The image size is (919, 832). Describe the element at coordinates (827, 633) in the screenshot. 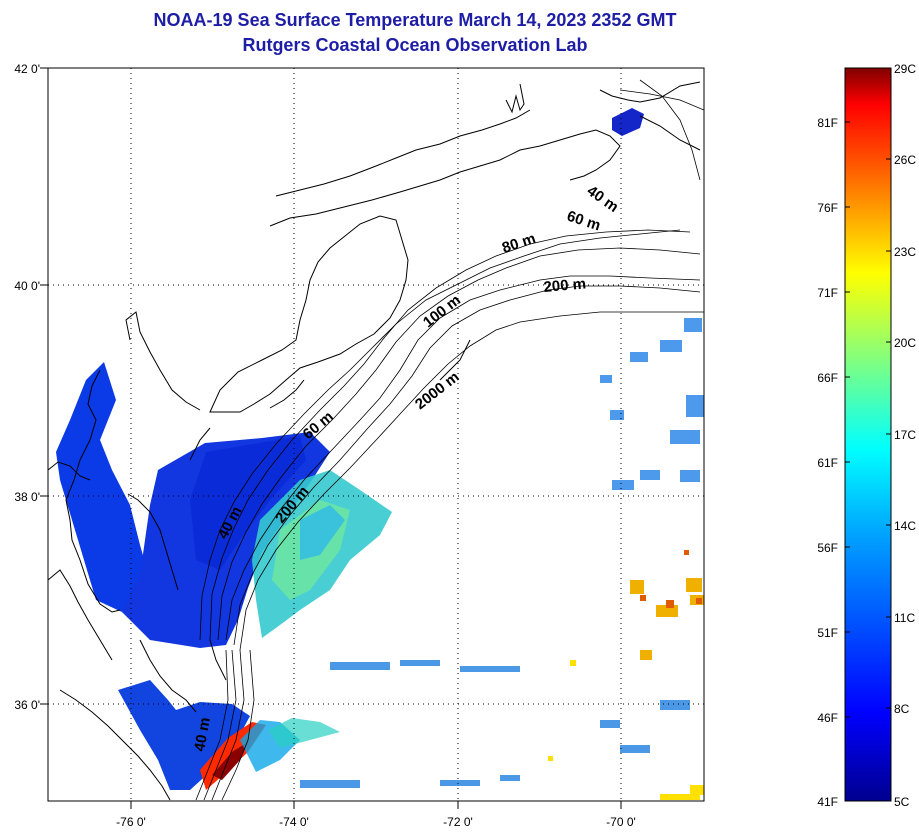

I see `colorbar-f-label: 51F` at that location.